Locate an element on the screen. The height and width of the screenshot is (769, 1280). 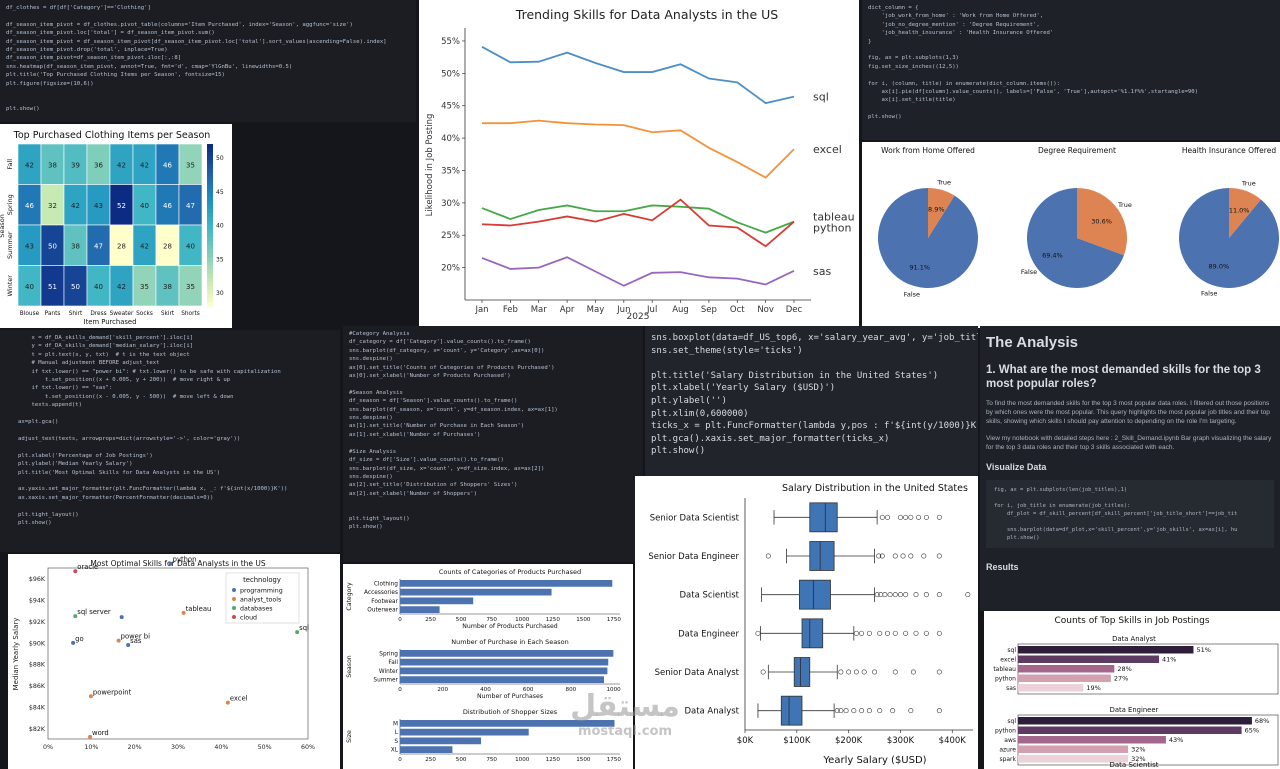
x-axis-label: Yearly Salary ($USD) is located at coordinates (874, 760).